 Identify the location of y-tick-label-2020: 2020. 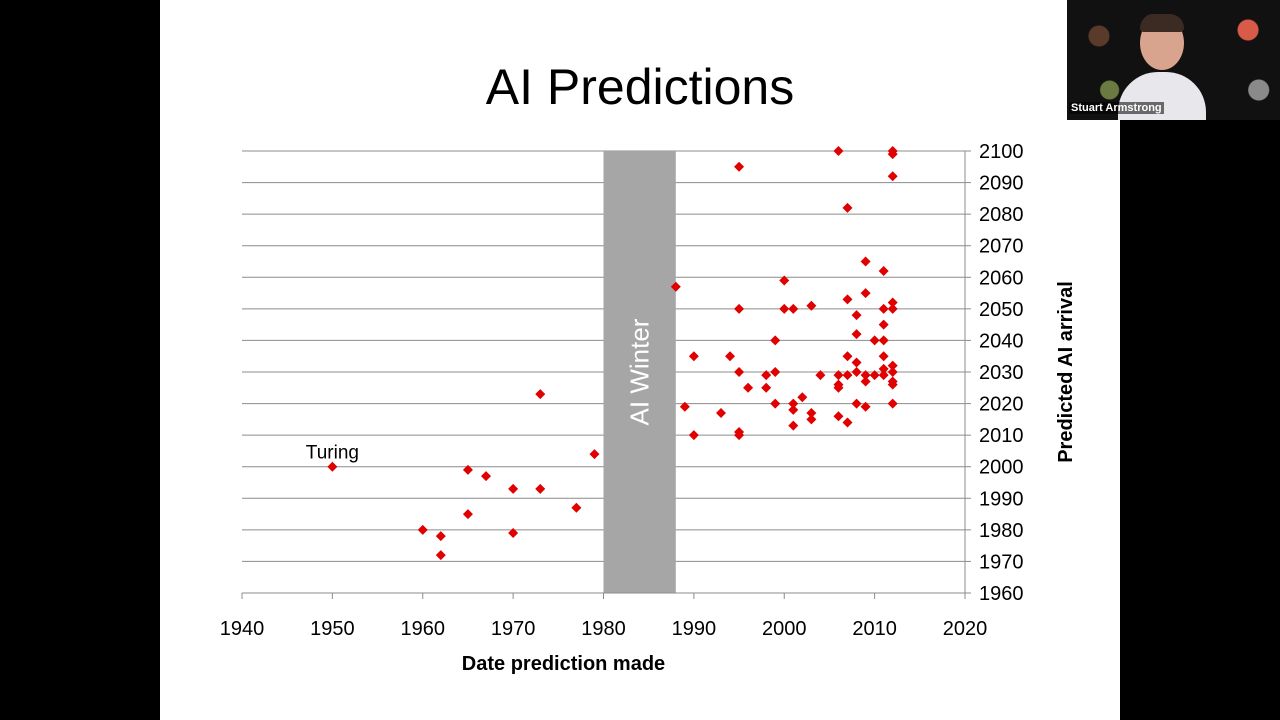
(1001, 405).